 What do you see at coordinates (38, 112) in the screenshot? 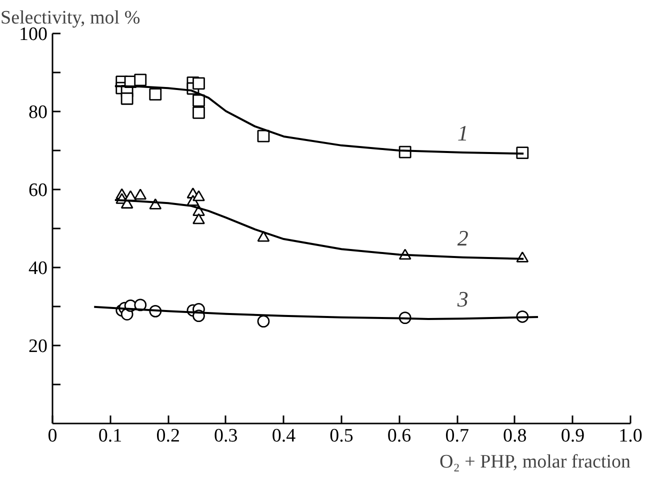
I see `y-tick-label: 80` at bounding box center [38, 112].